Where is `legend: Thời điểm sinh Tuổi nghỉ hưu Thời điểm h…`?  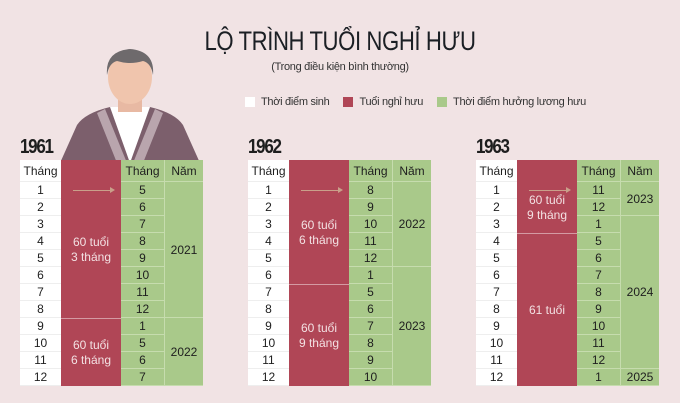
legend: Thời điểm sinh Tuổi nghỉ hưu Thời điểm h… is located at coordinates (415, 102).